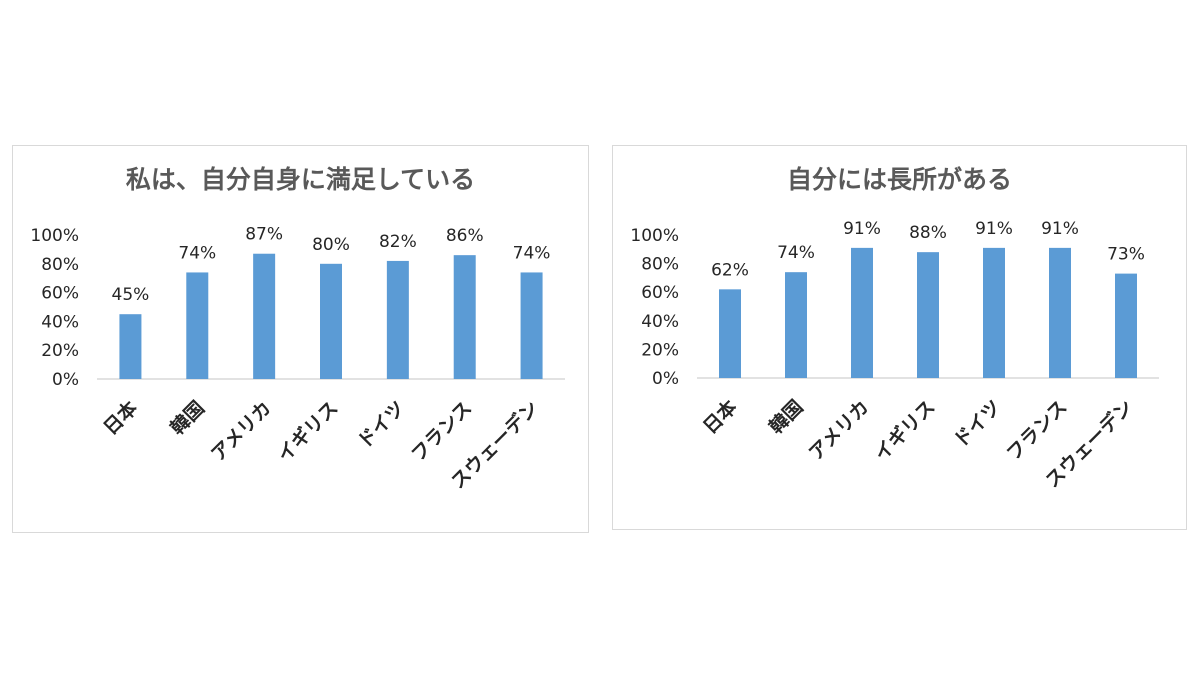 The width and height of the screenshot is (1200, 675). I want to click on data-label: 87%, so click(264, 235).